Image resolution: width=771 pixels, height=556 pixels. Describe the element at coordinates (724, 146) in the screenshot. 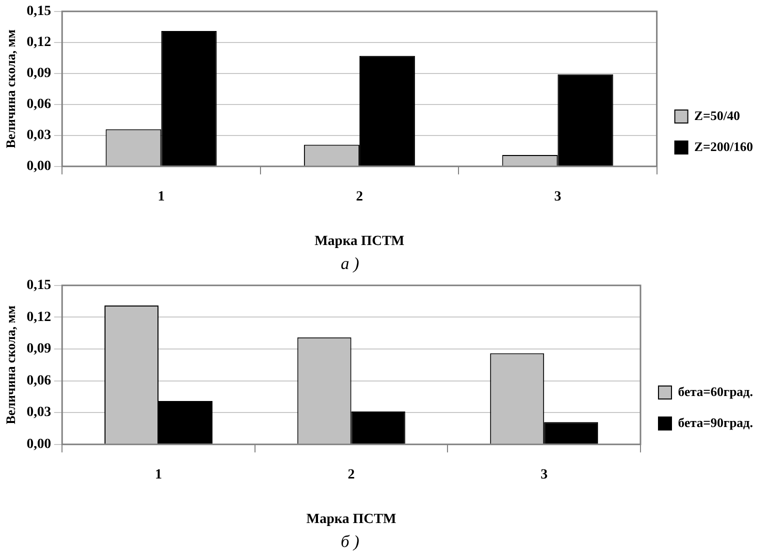

I see `legend-label: Z=200/160` at that location.